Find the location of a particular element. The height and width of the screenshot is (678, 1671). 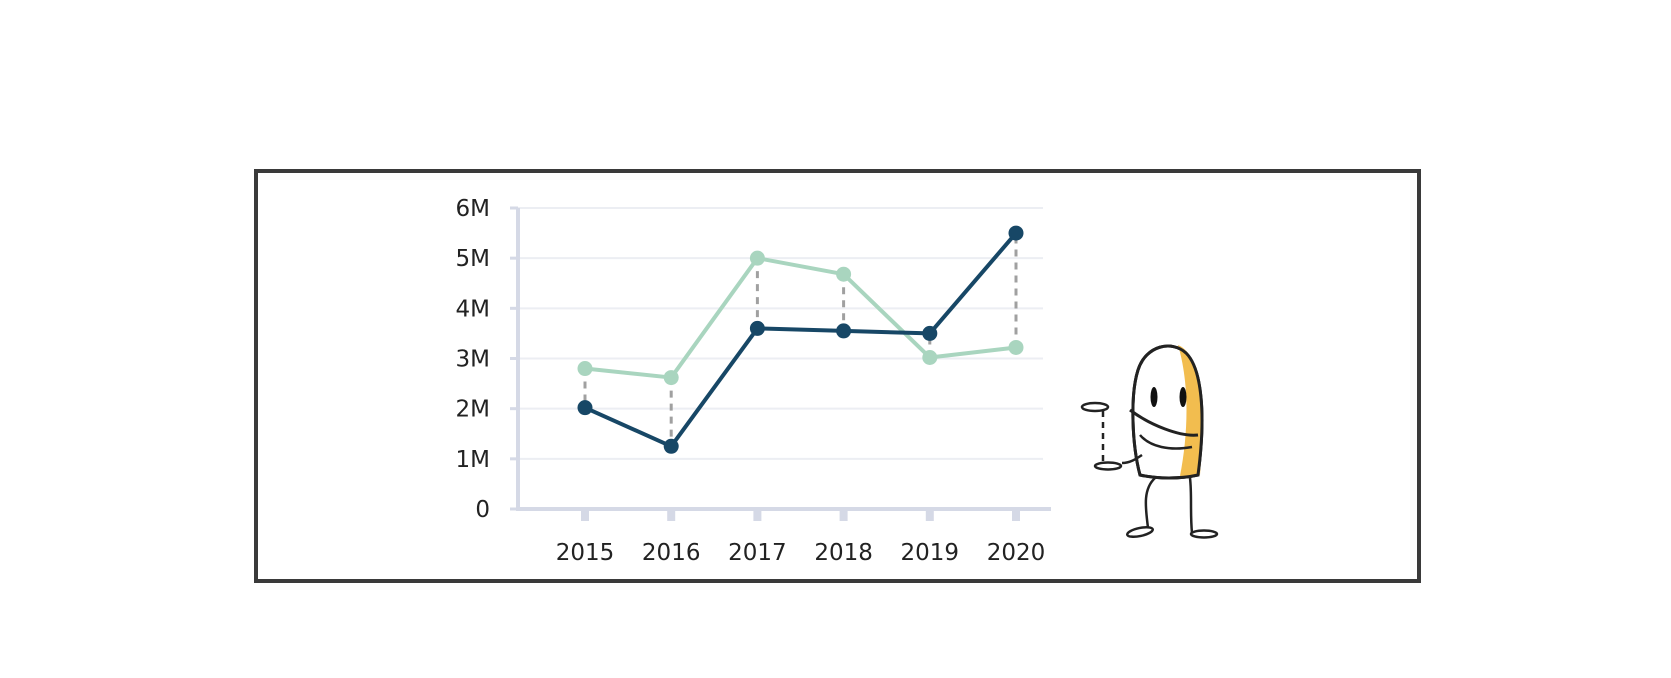

series-layer is located at coordinates (800, 339).